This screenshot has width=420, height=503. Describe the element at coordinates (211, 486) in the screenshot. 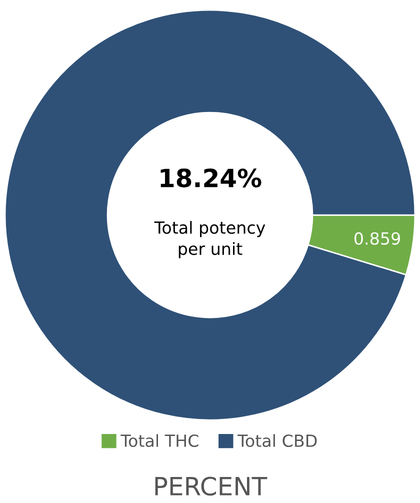

I see `text: PERCENT` at that location.